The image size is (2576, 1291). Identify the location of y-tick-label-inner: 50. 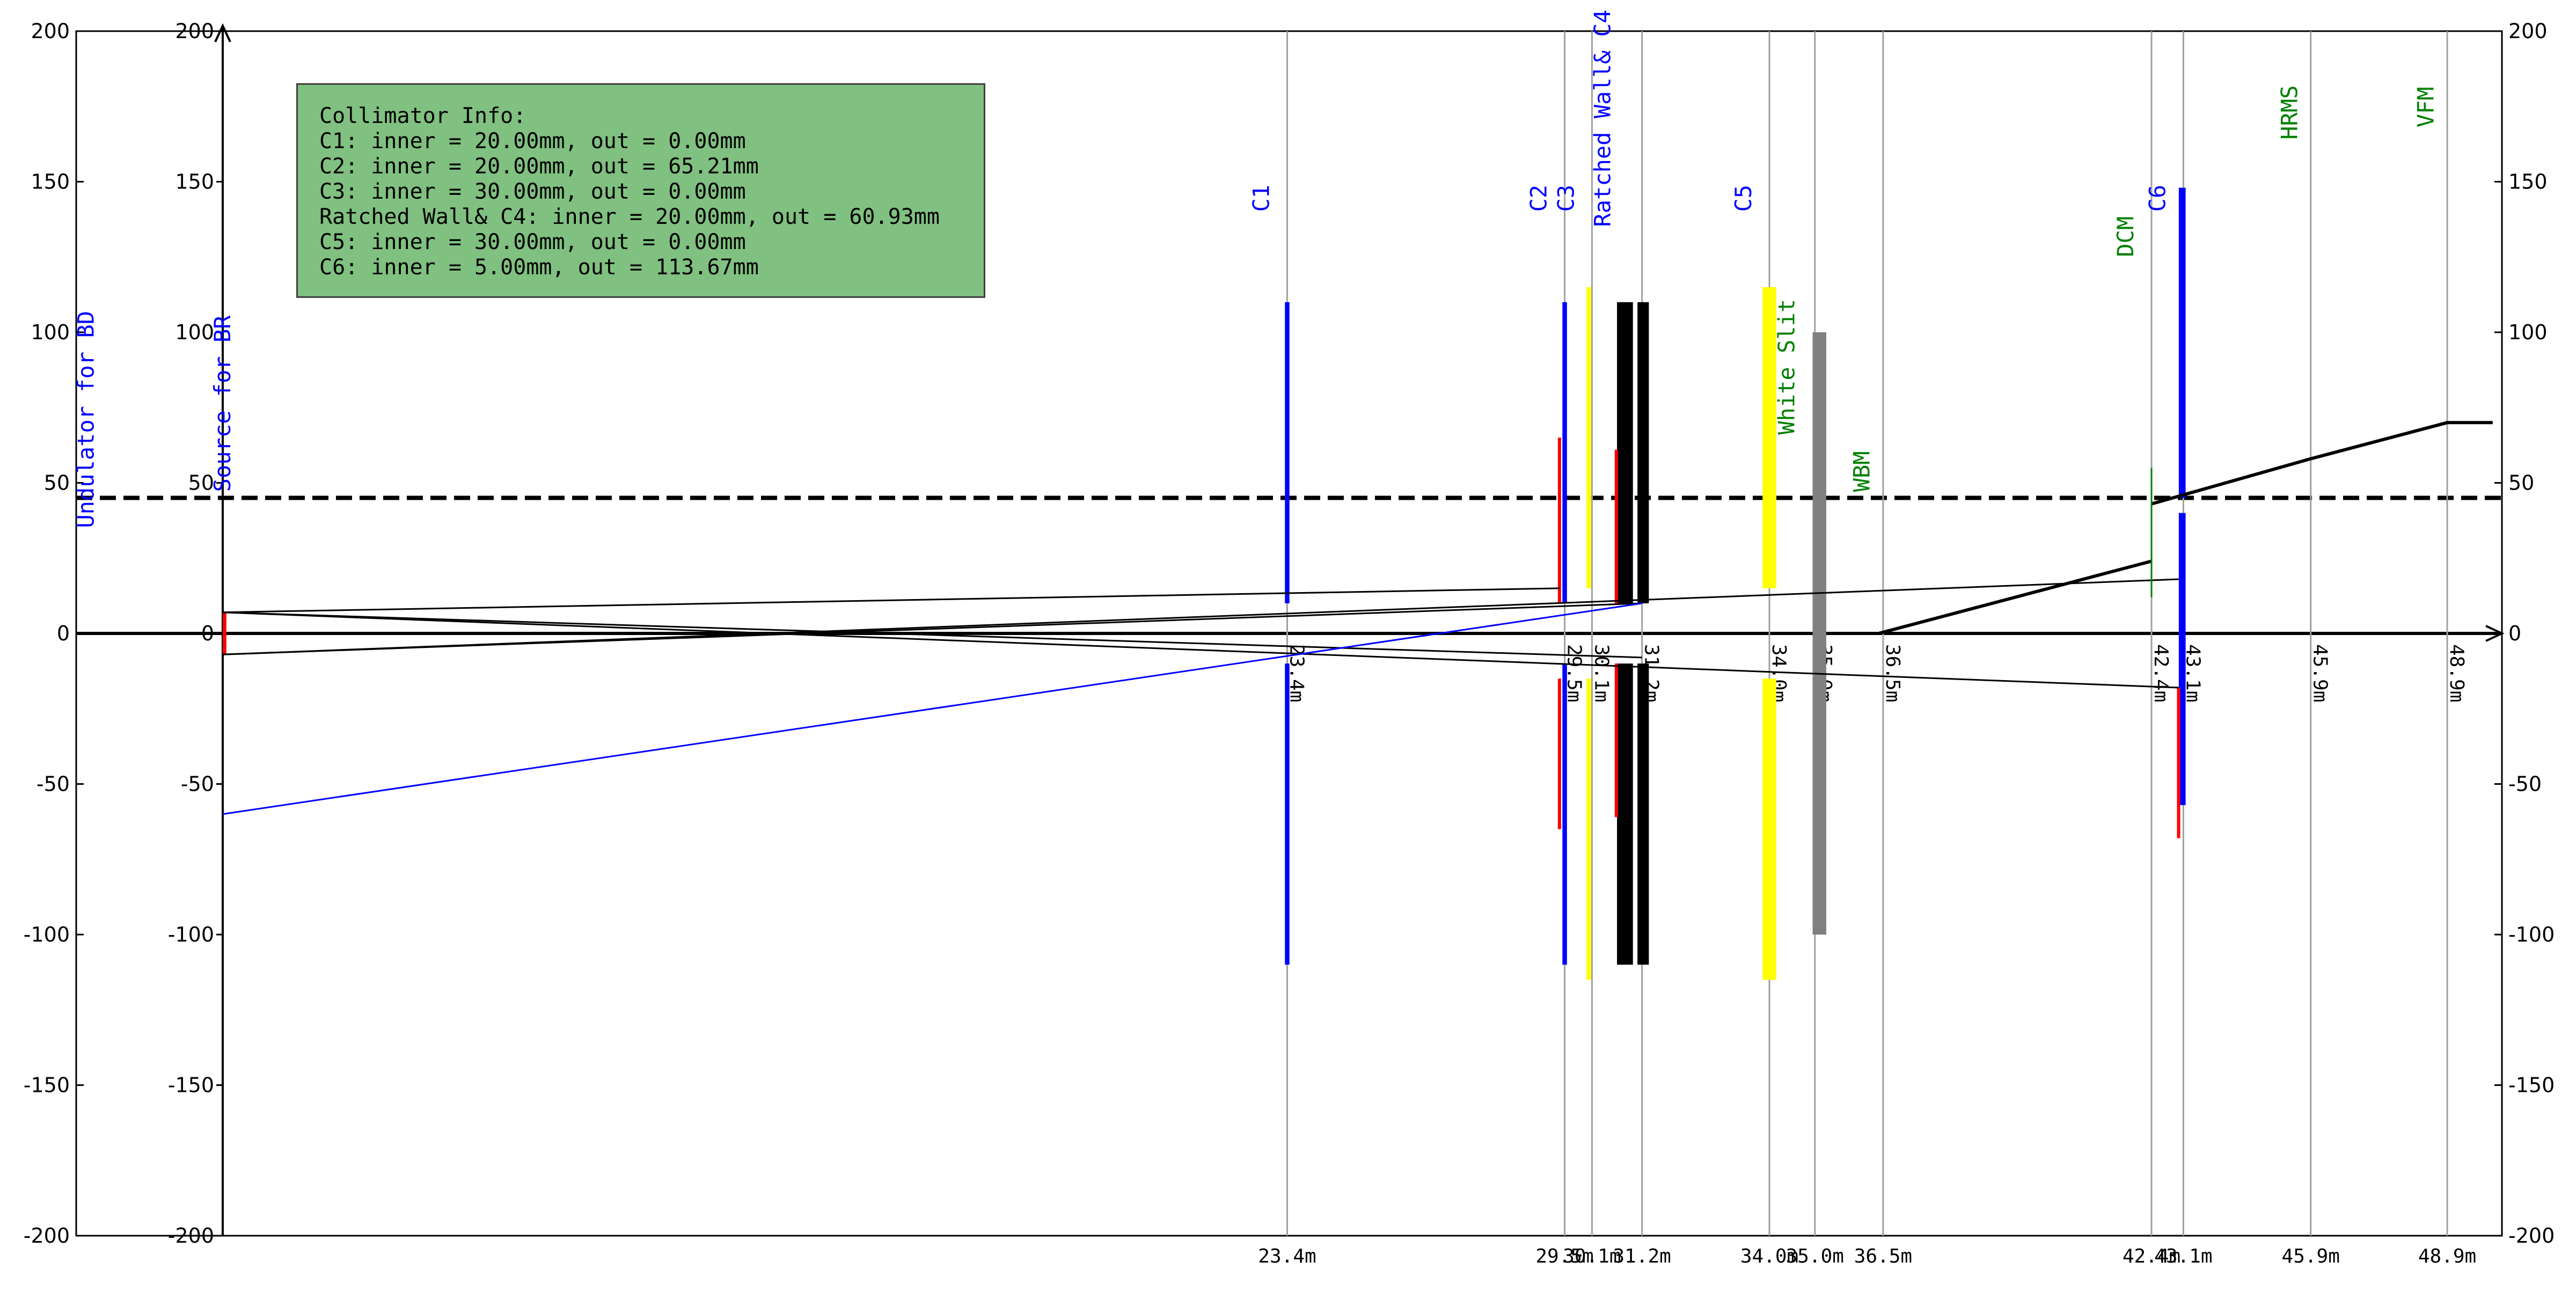
(201, 483).